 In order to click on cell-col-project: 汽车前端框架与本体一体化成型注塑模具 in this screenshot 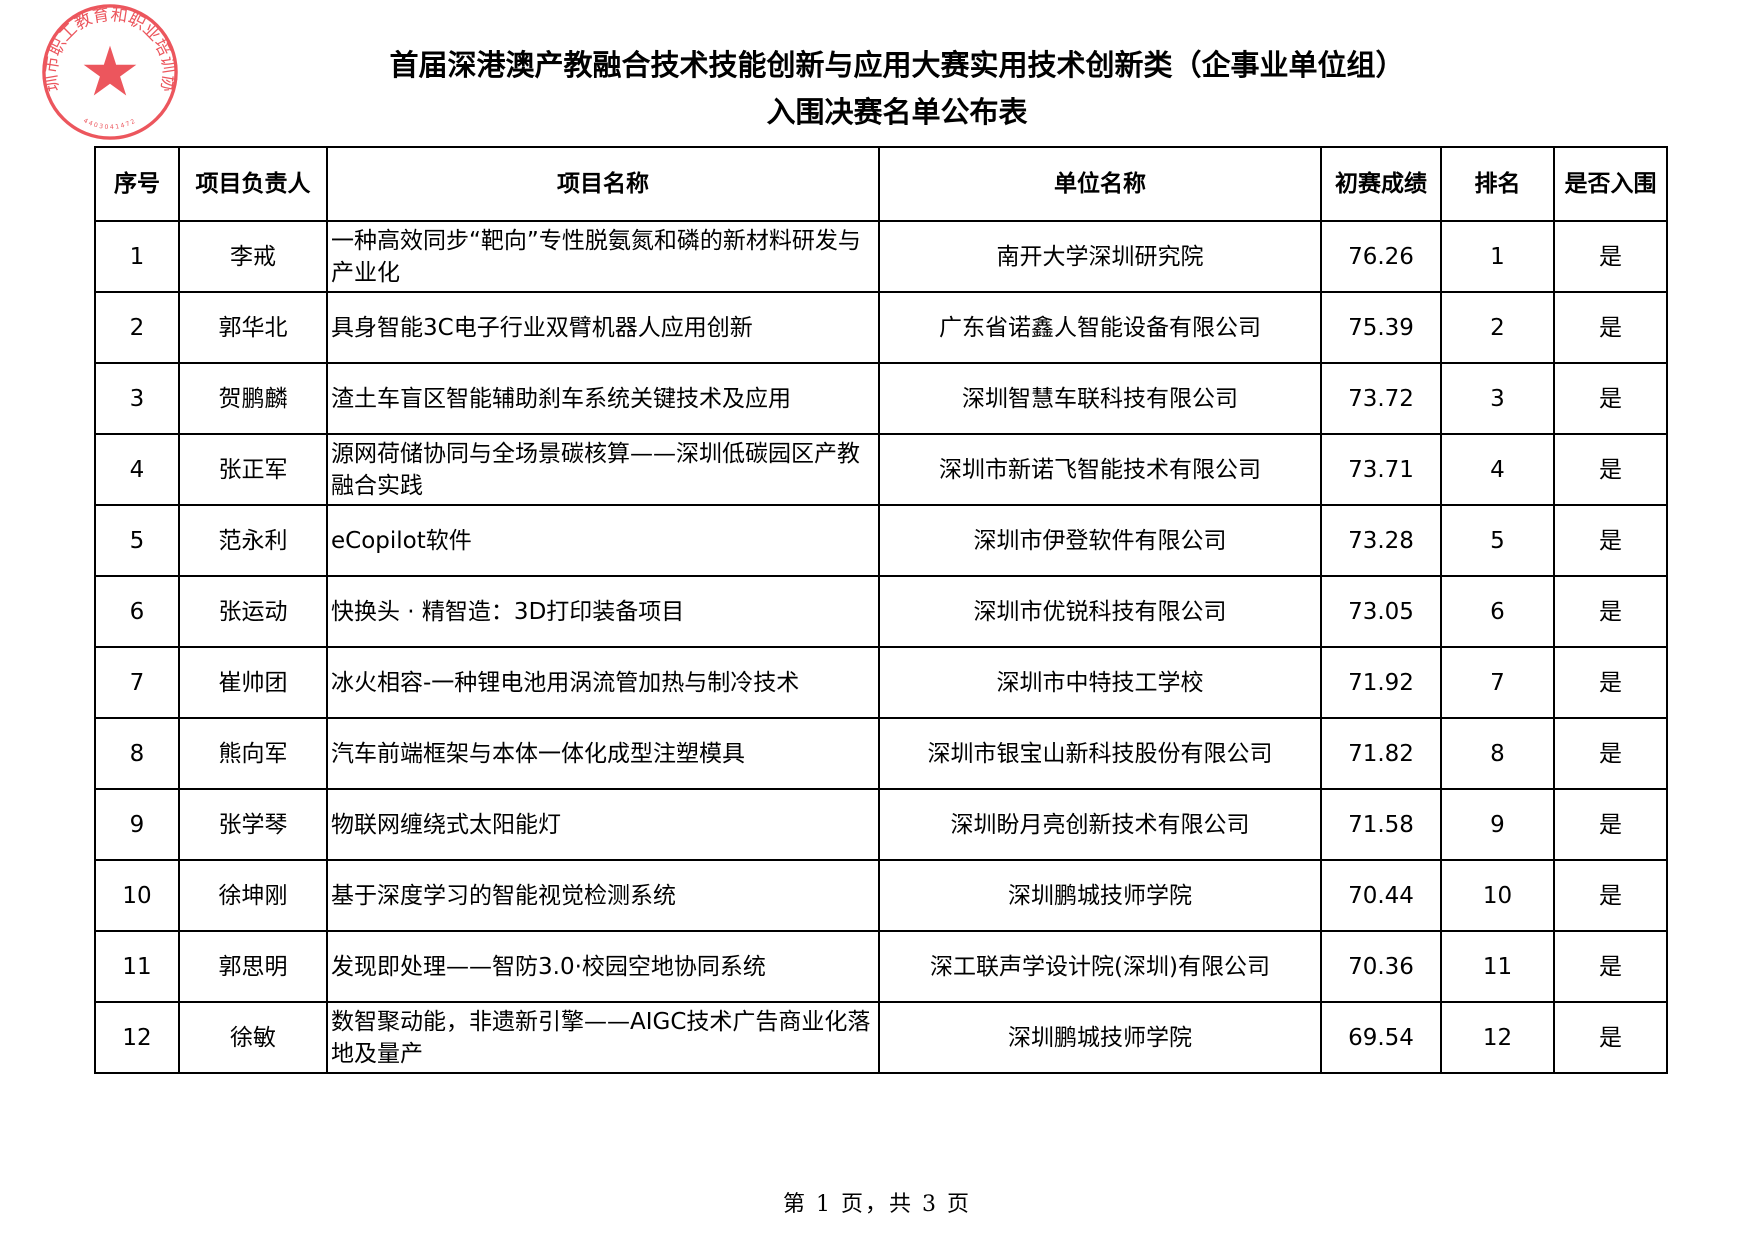, I will do `click(603, 753)`.